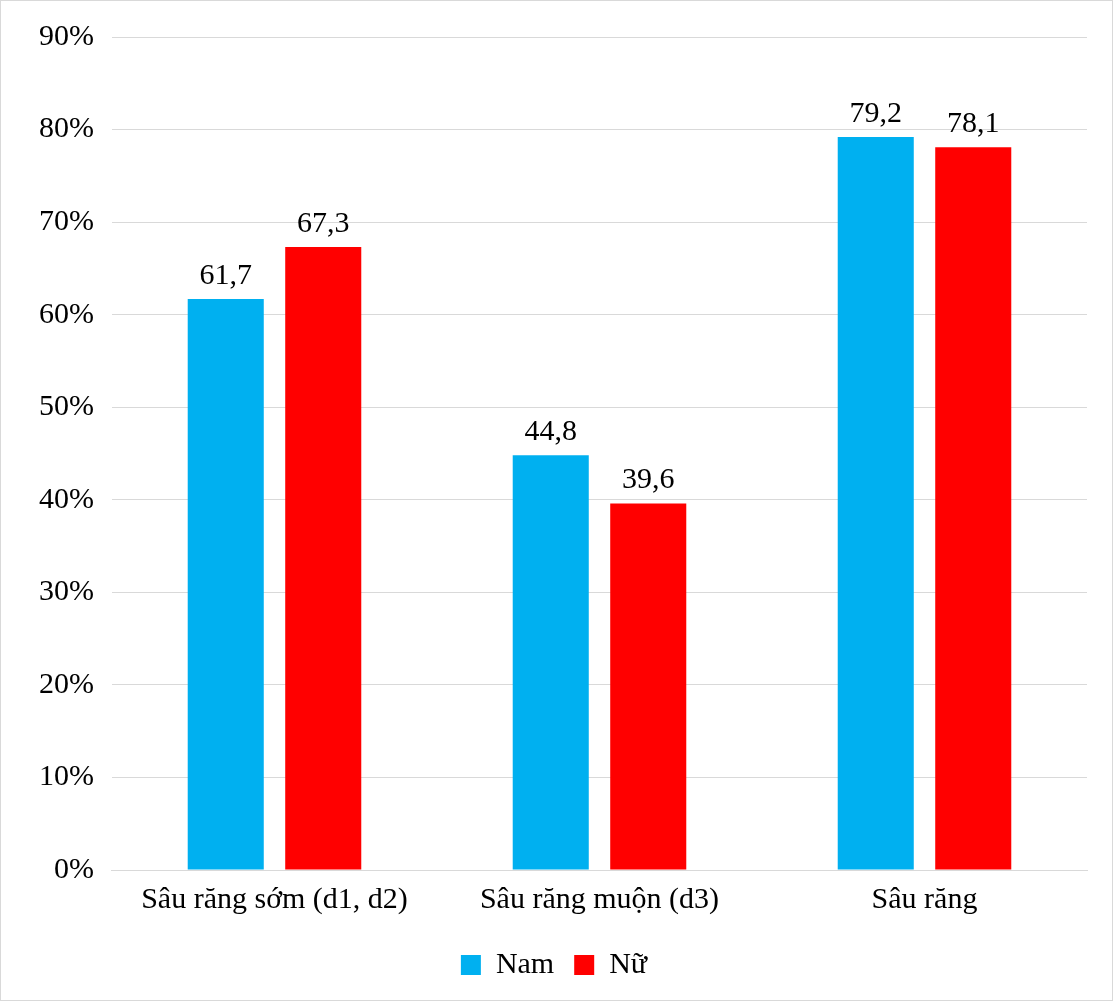 The image size is (1113, 1001). What do you see at coordinates (525, 962) in the screenshot?
I see `legend-label: Nam` at bounding box center [525, 962].